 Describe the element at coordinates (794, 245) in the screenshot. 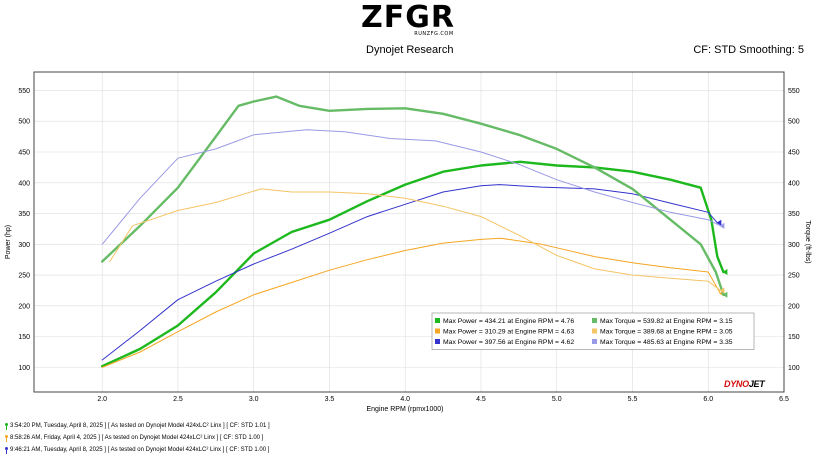

I see `y-tick-label-right: 300` at that location.